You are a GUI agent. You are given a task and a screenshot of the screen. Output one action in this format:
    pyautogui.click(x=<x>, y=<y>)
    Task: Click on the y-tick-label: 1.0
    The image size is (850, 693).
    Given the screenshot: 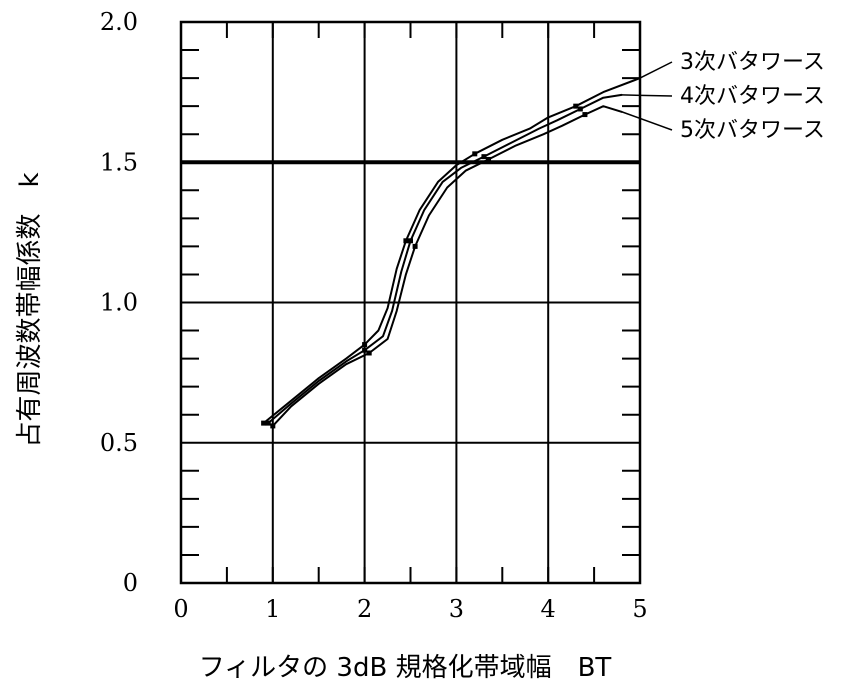 What is the action you would take?
    pyautogui.click(x=119, y=303)
    